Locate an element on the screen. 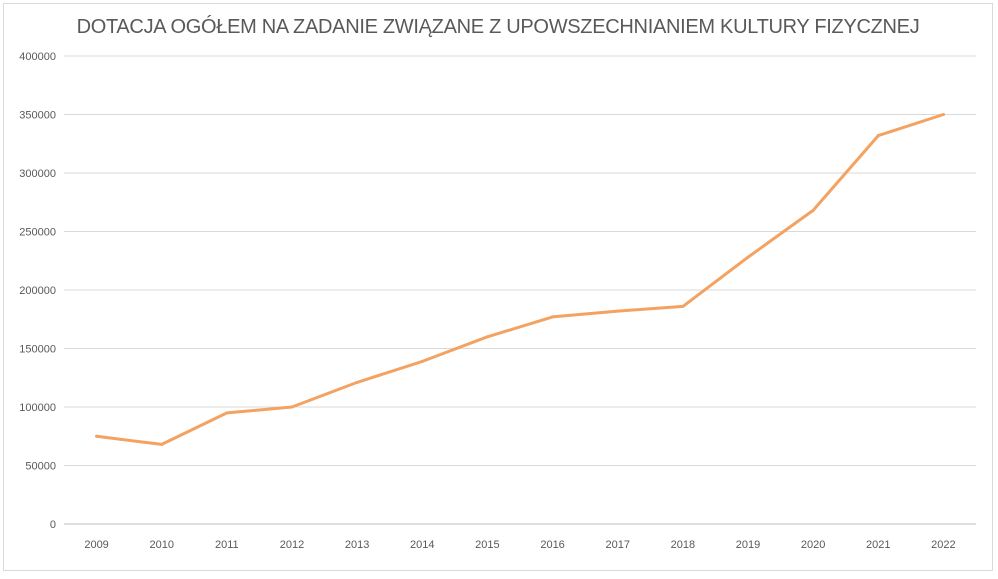  x-tick-label: 2017 is located at coordinates (617, 545).